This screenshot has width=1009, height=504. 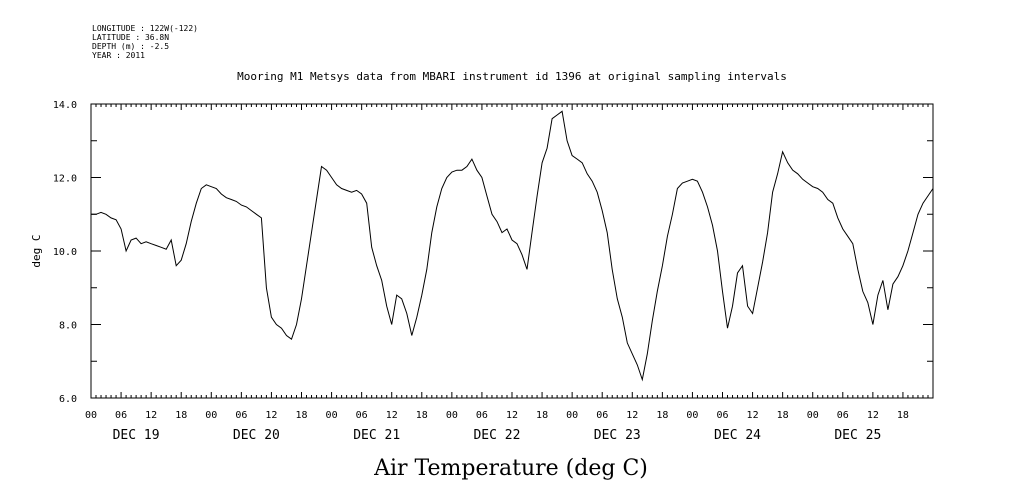 I want to click on y-axis-label: deg C, so click(x=36, y=250).